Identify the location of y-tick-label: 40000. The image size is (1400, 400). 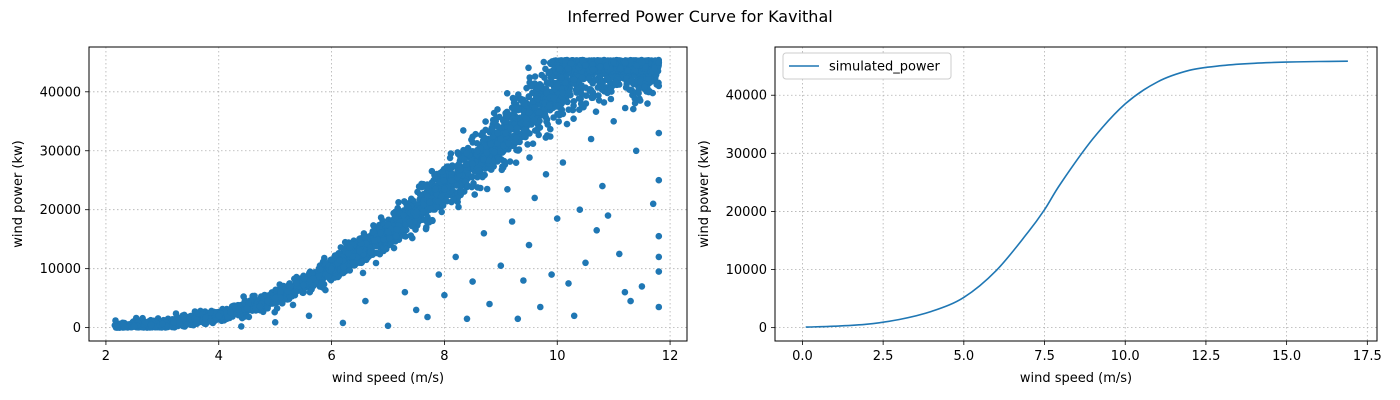
(746, 96).